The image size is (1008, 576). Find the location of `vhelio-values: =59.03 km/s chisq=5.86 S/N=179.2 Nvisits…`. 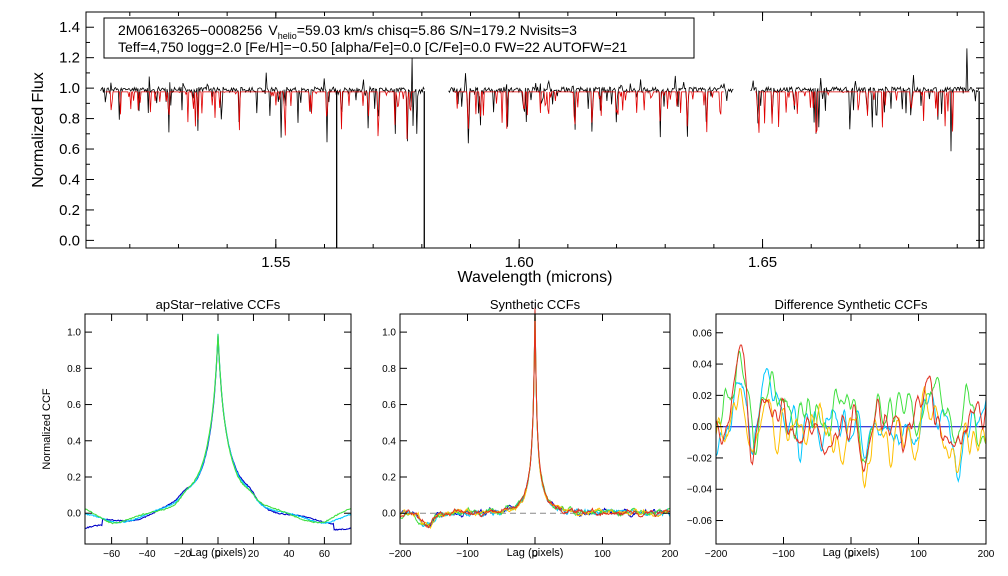

vhelio-values: =59.03 km/s chisq=5.86 S/N=179.2 Nvisits… is located at coordinates (437, 30).